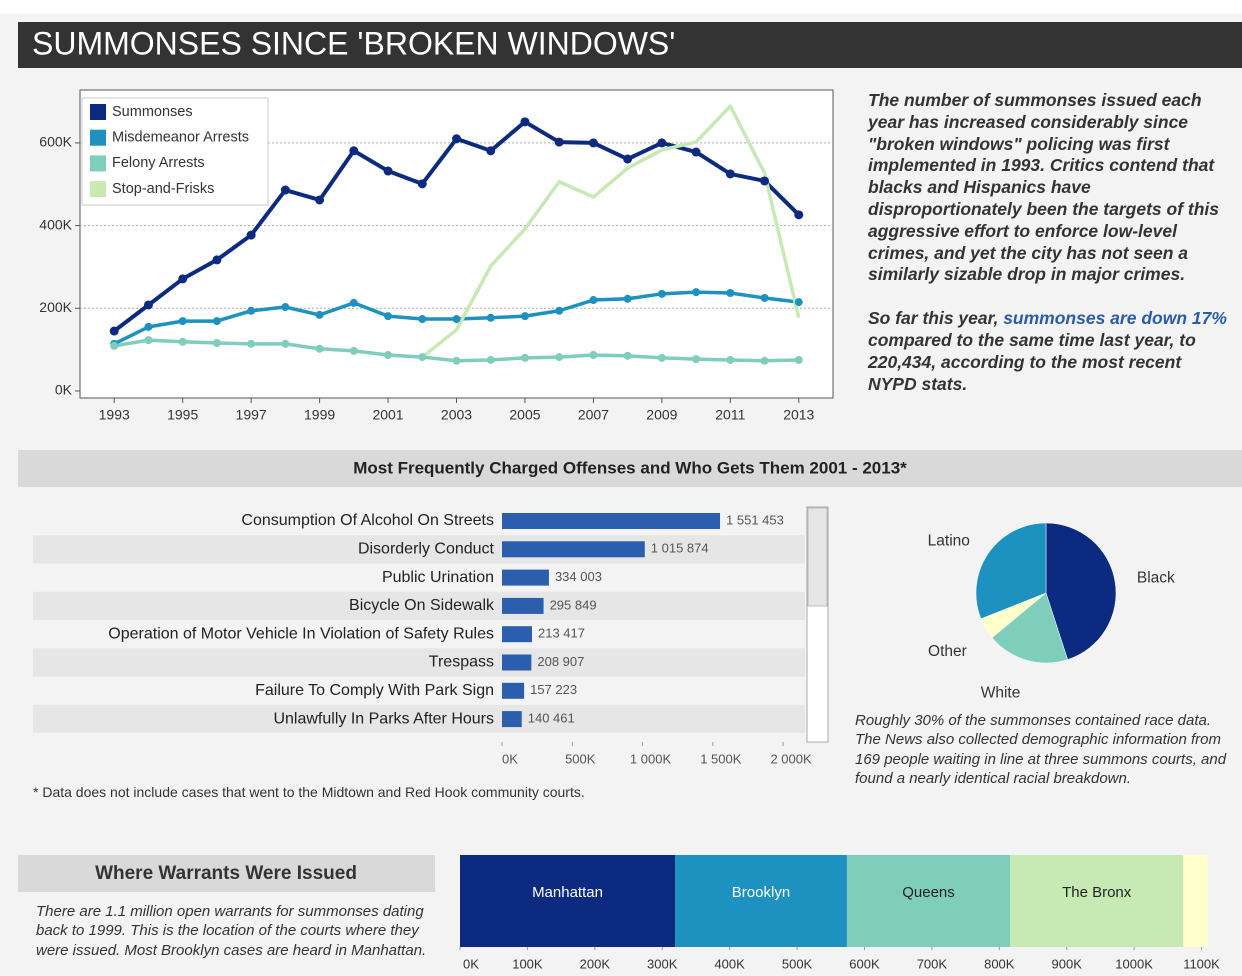  Describe the element at coordinates (947, 651) in the screenshot. I see `pie-label: Other` at that location.